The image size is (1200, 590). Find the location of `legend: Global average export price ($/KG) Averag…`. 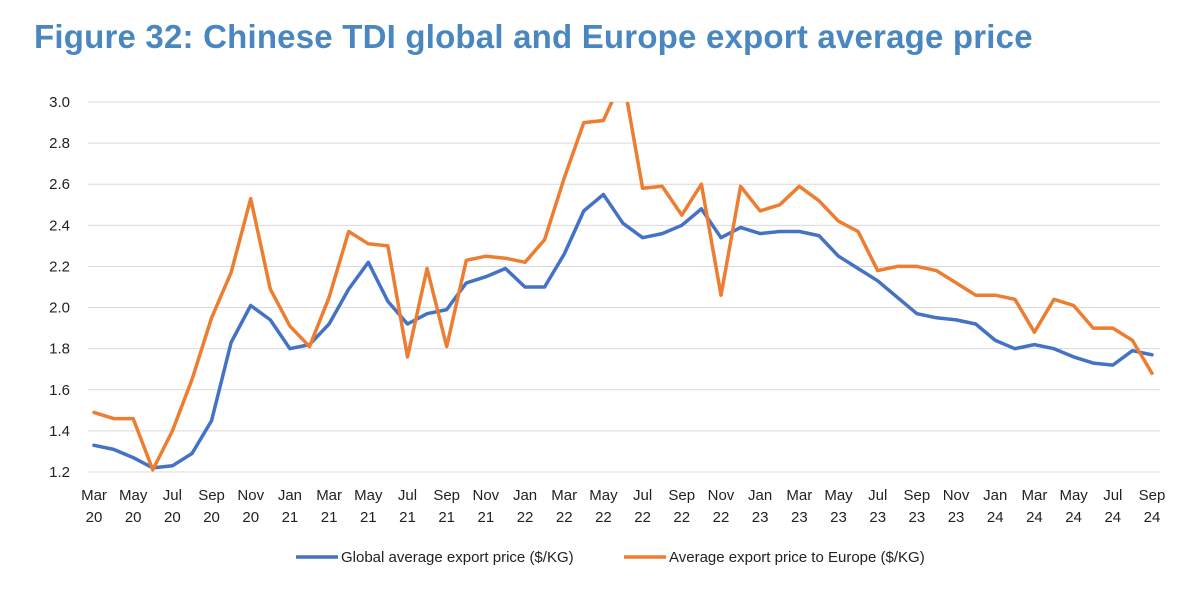

legend: Global average export price ($/KG) Averag… is located at coordinates (610, 557).